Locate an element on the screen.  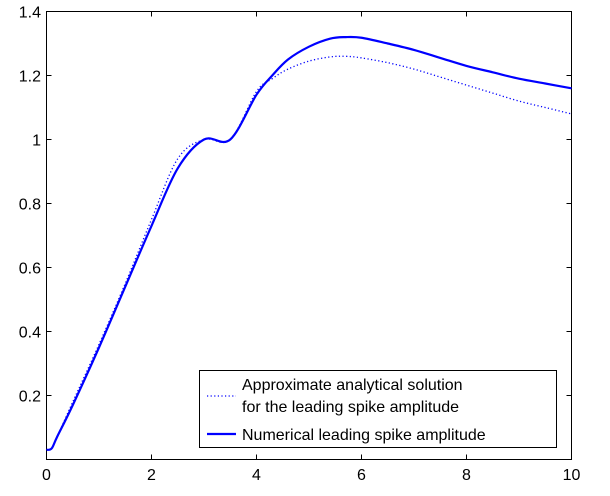
x-tick-label: 6 is located at coordinates (361, 475).